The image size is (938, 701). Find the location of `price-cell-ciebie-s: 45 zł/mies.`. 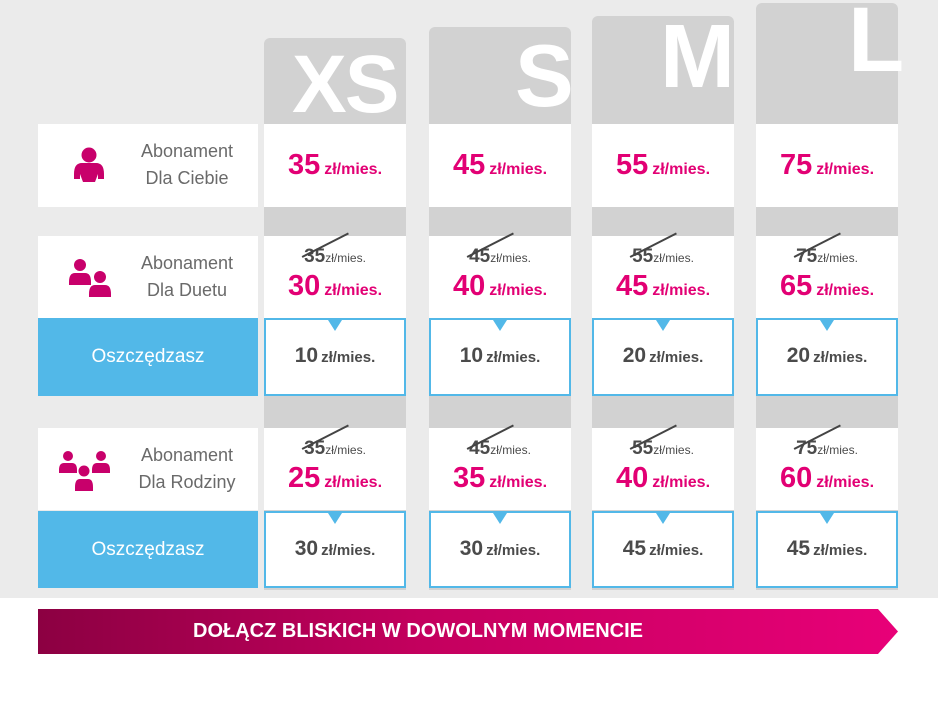

price-cell-ciebie-s: 45 zł/mies. is located at coordinates (500, 165).